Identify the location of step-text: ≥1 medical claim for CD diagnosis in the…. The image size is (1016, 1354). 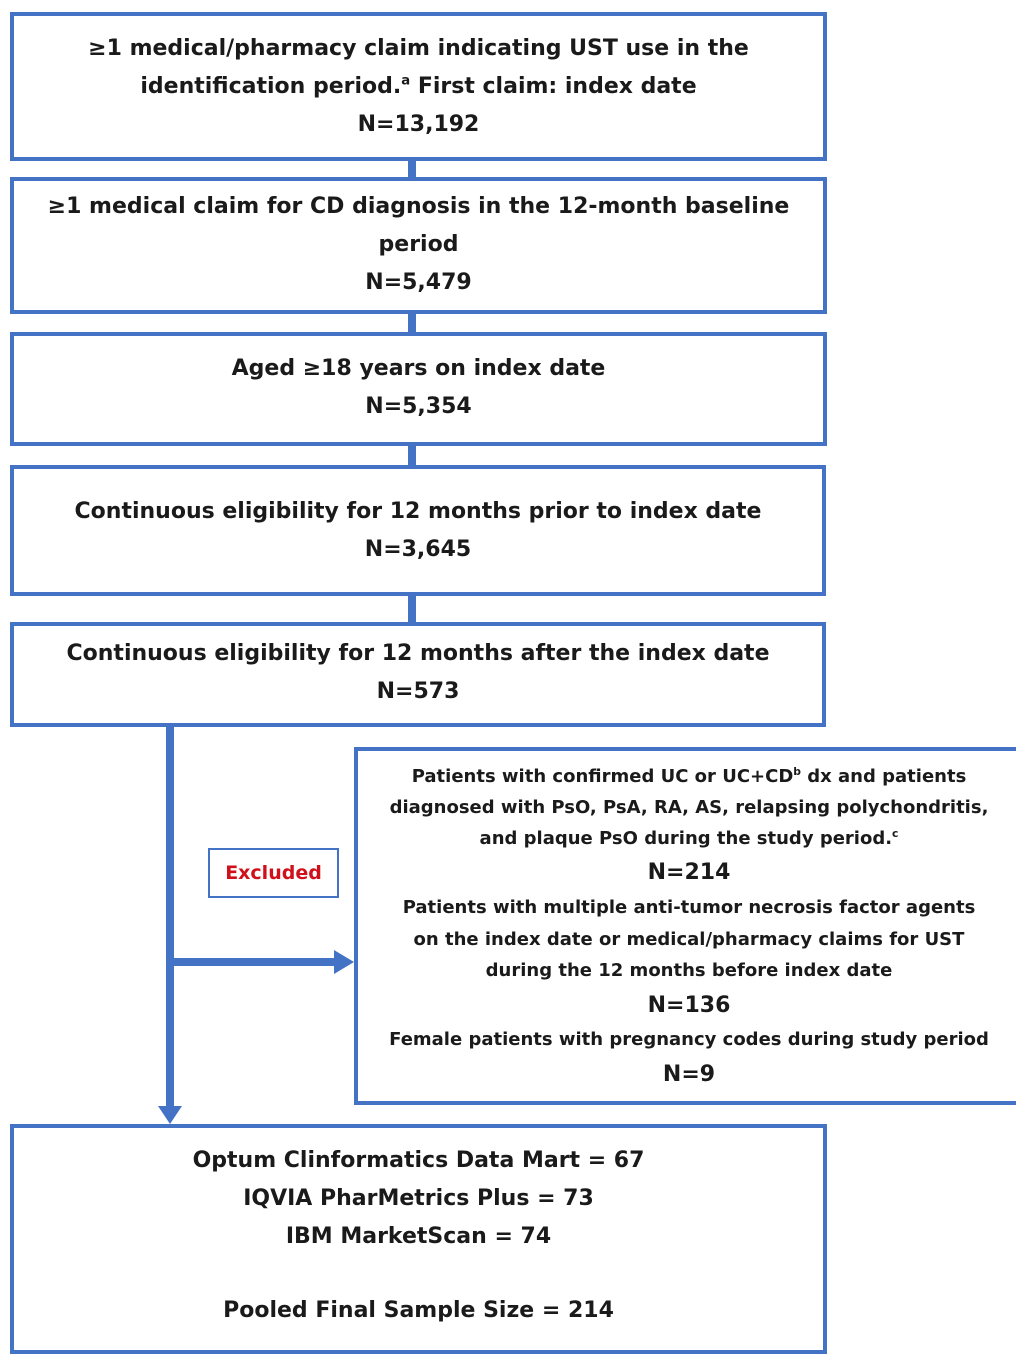
(418, 206).